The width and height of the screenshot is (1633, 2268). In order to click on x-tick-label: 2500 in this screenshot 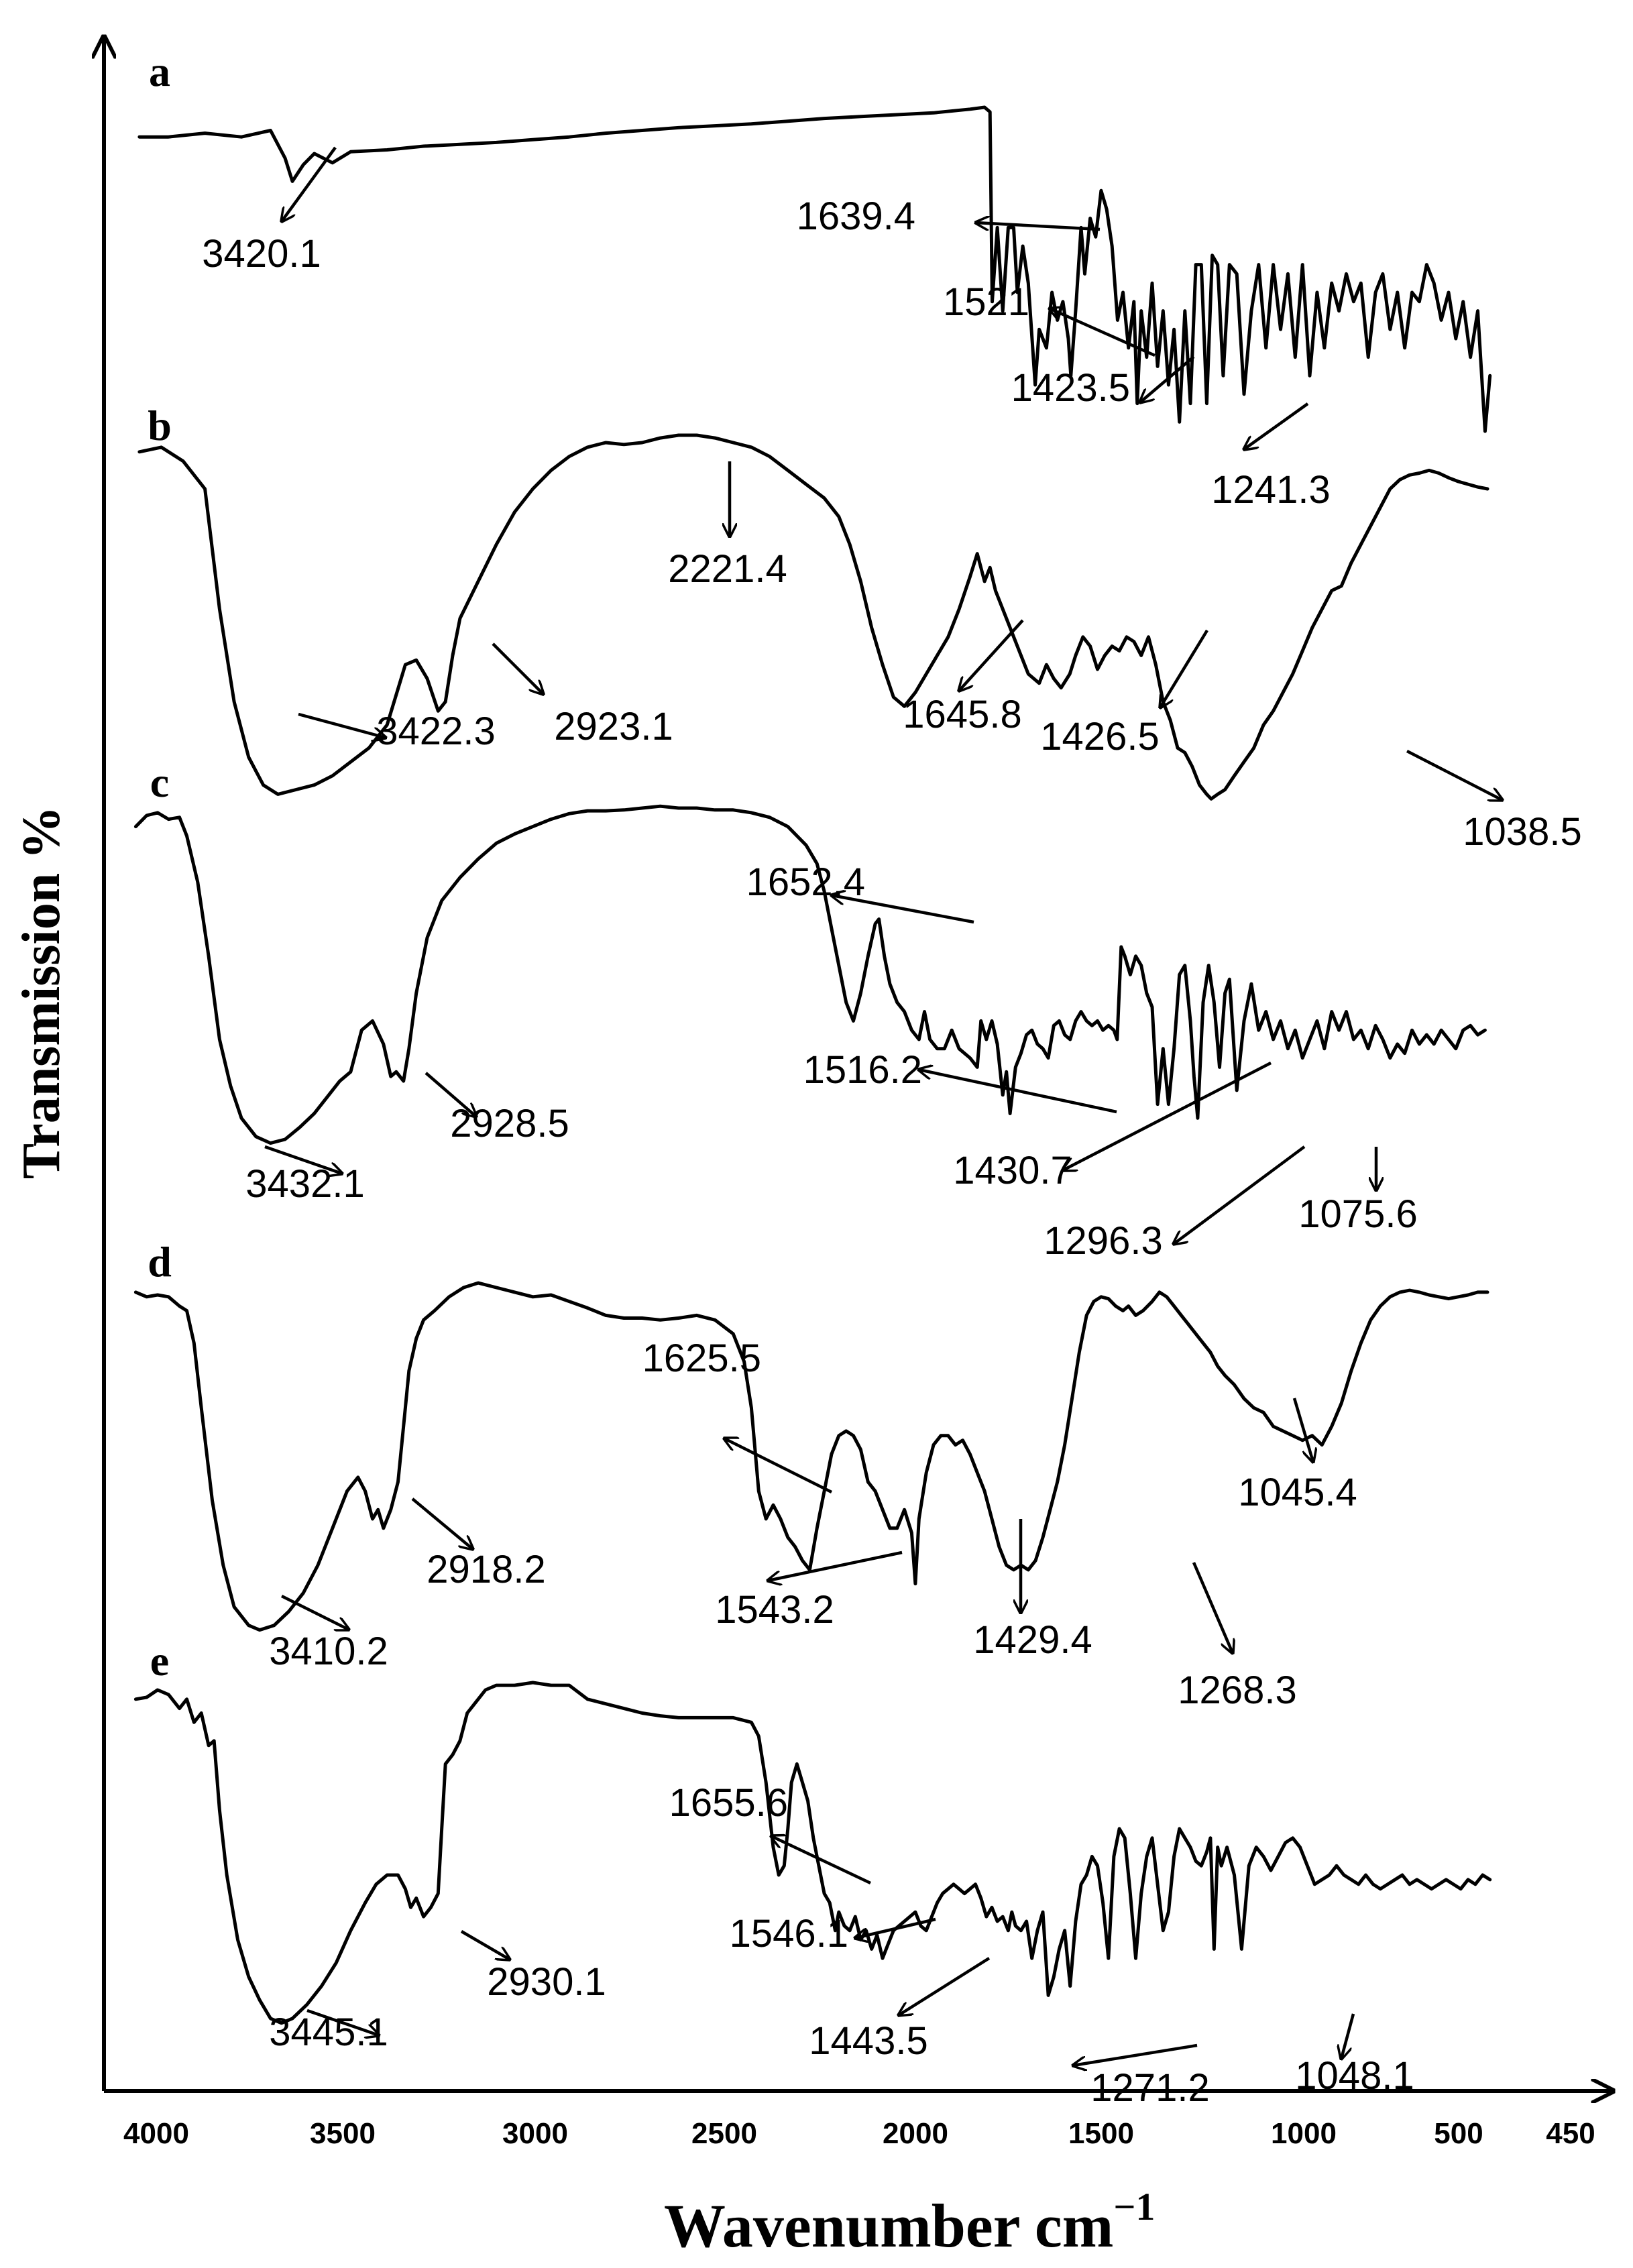, I will do `click(724, 2133)`.